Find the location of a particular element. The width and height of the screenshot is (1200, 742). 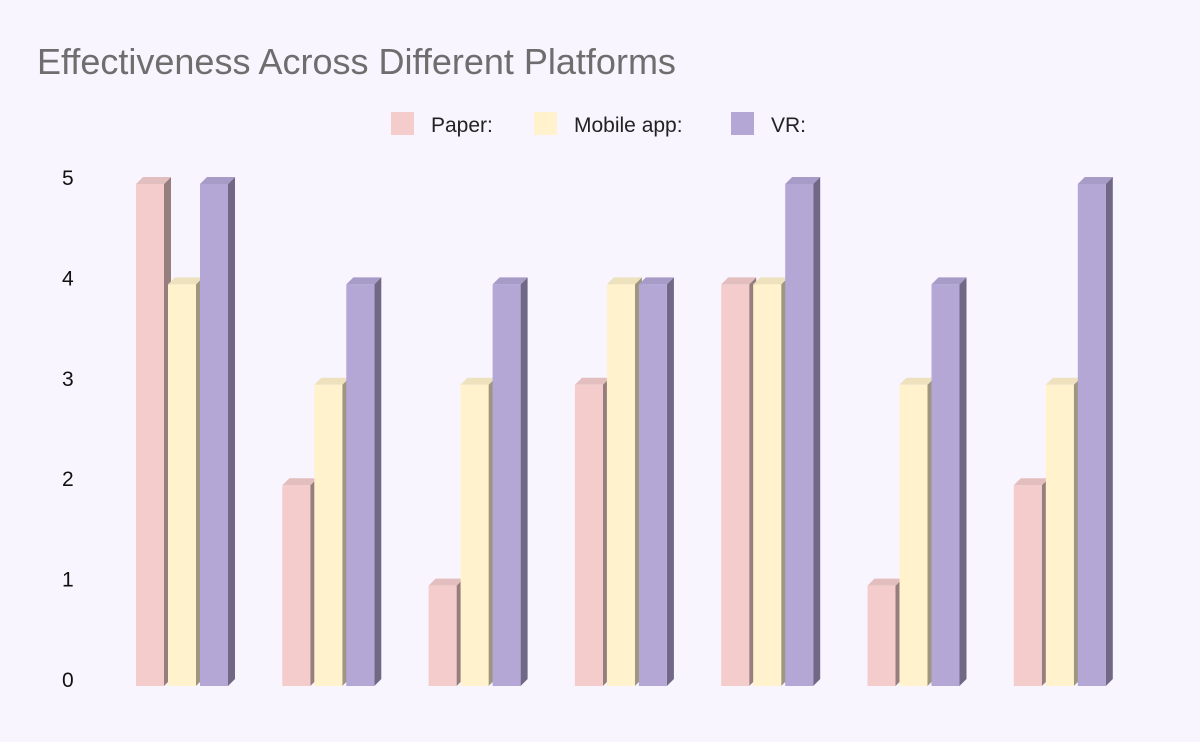

legend-label: VR: is located at coordinates (788, 125).